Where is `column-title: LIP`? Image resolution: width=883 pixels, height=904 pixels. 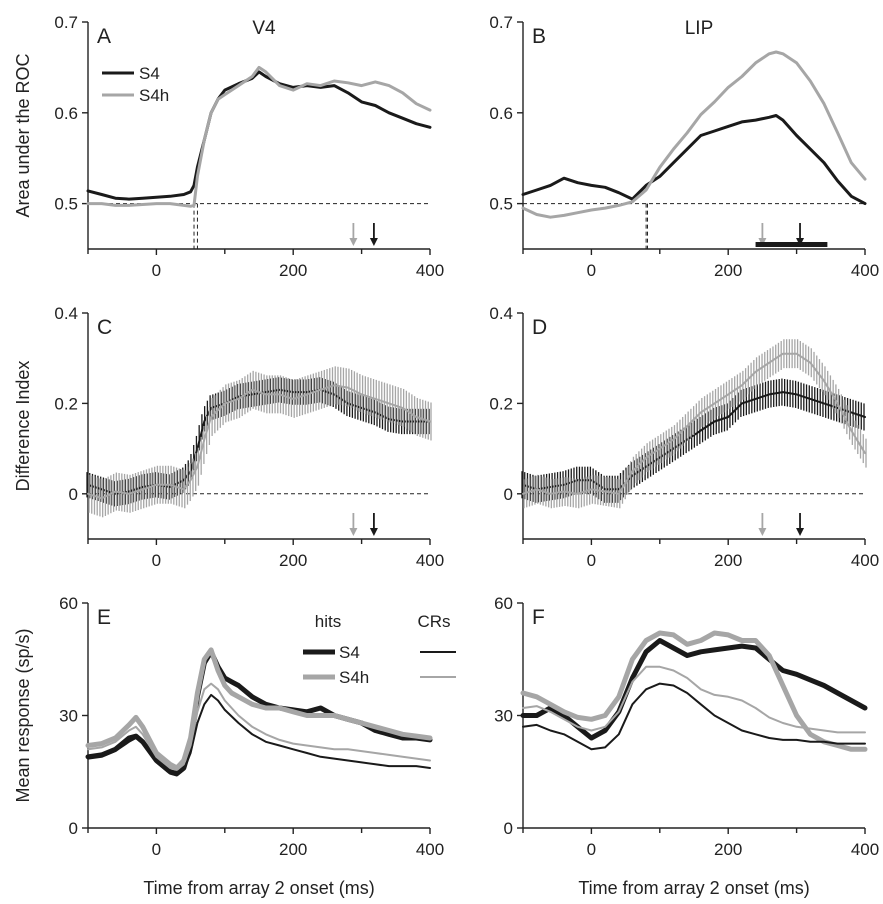
column-title: LIP is located at coordinates (699, 28).